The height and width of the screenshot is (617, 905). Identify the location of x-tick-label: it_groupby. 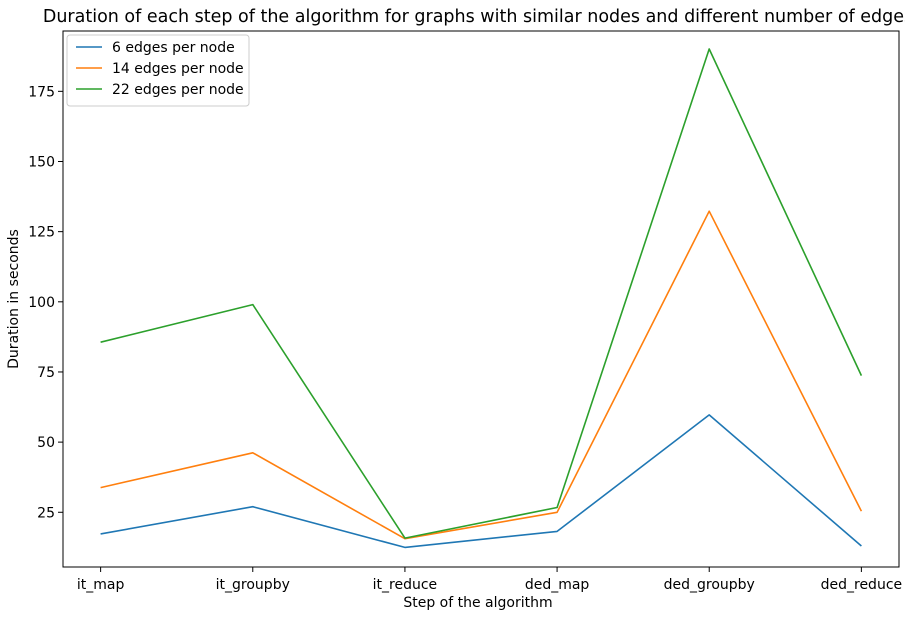
(253, 585).